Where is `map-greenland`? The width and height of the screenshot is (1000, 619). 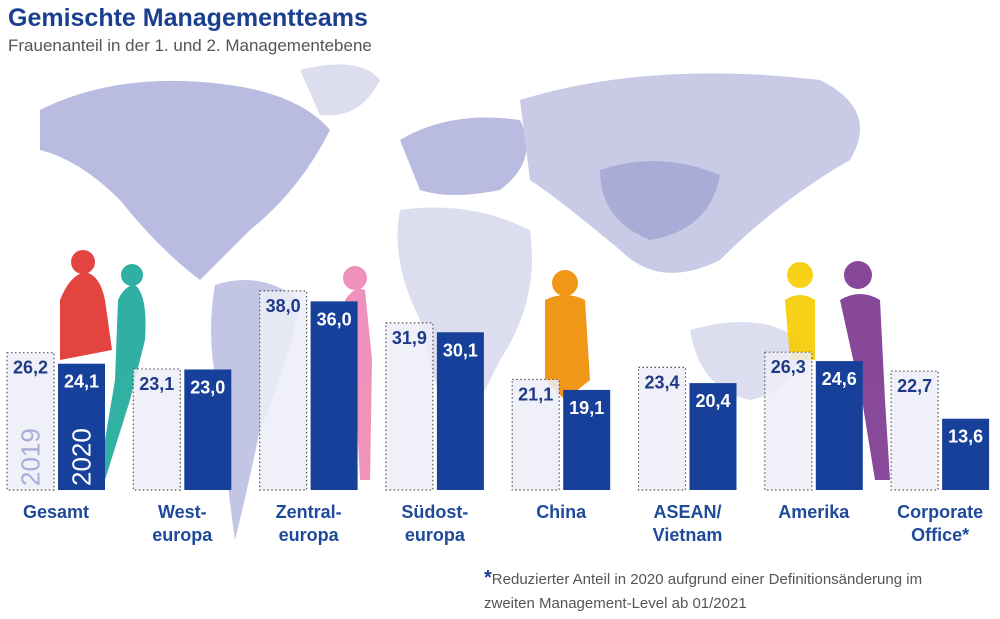
map-greenland is located at coordinates (340, 90).